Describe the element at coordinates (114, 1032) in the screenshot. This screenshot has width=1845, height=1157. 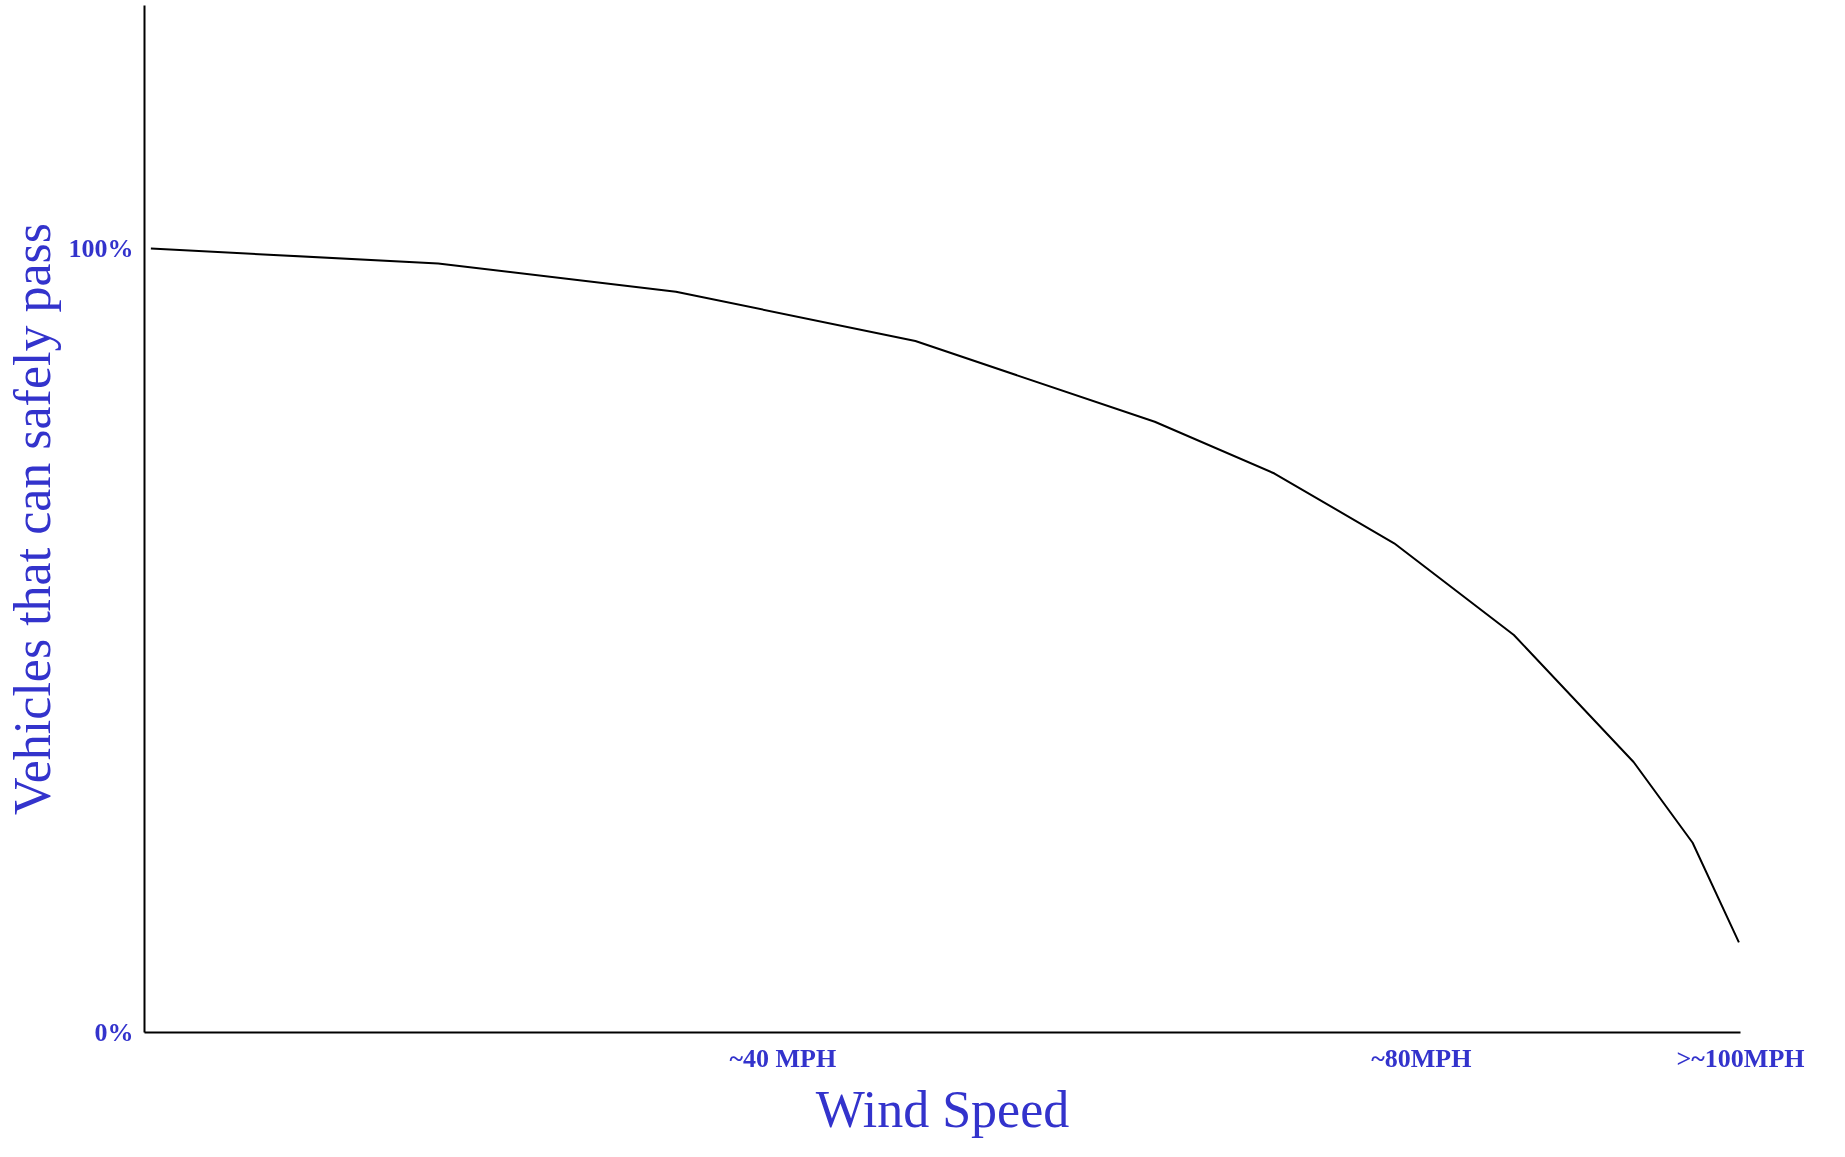
I see `y-tick-label: 0%` at that location.